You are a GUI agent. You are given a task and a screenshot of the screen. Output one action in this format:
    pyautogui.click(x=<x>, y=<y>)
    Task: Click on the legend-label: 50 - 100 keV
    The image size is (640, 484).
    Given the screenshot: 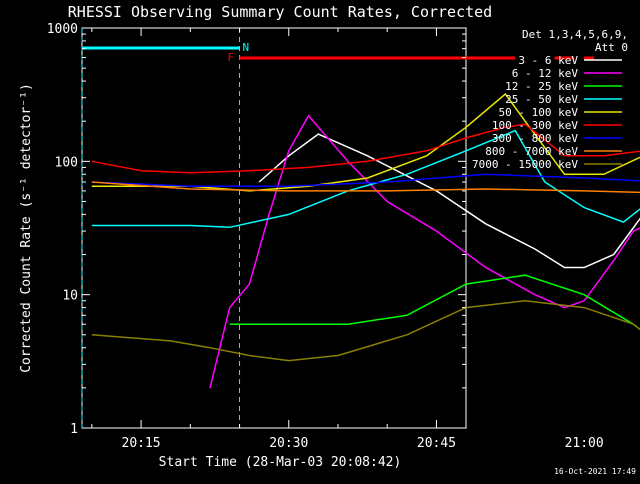 What is the action you would take?
    pyautogui.click(x=539, y=112)
    